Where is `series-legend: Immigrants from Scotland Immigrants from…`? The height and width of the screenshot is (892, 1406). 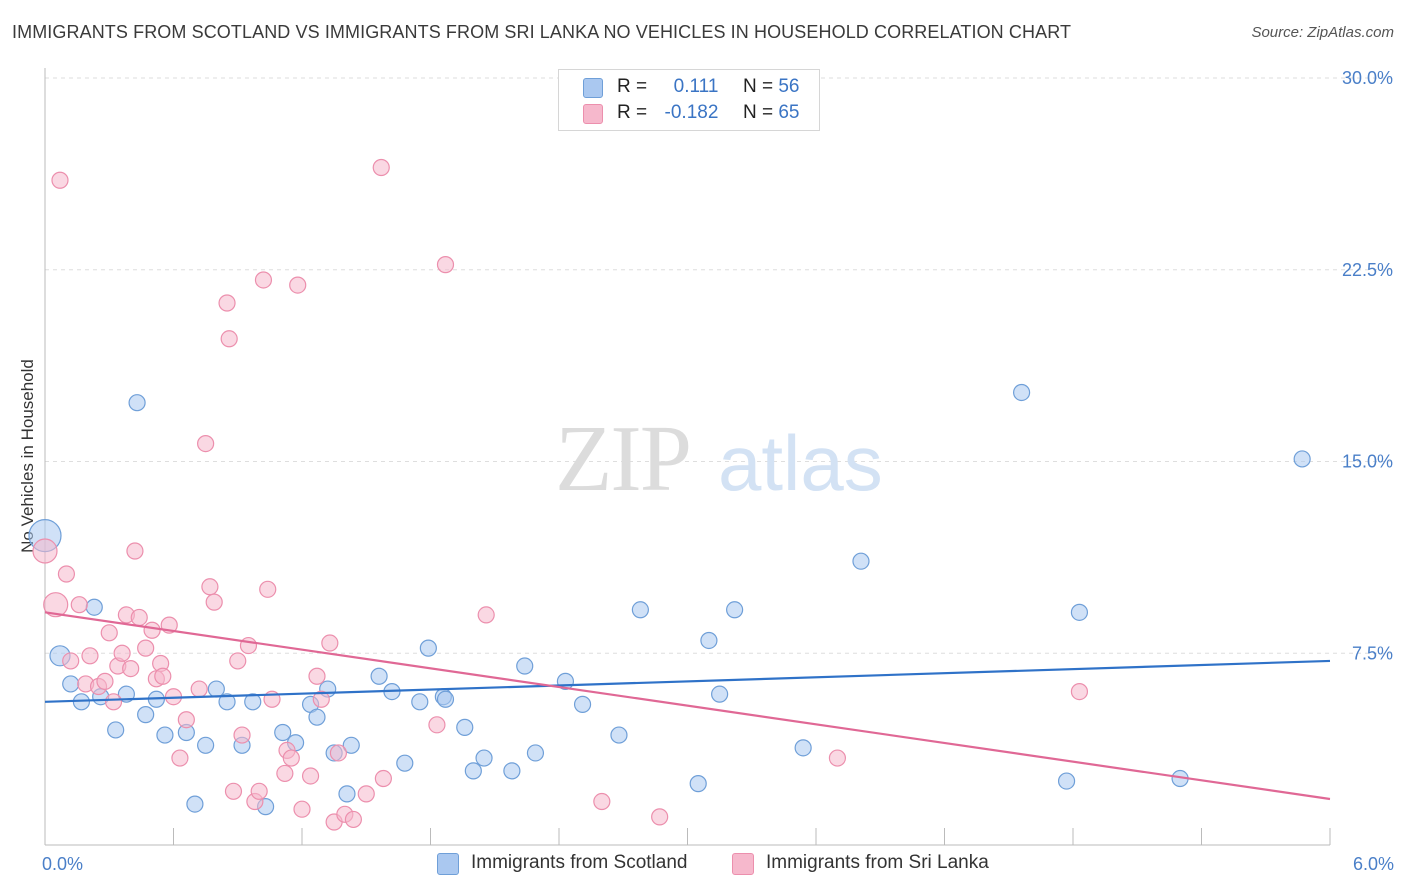 series-legend: Immigrants from Scotland Immigrants from… is located at coordinates (703, 864).